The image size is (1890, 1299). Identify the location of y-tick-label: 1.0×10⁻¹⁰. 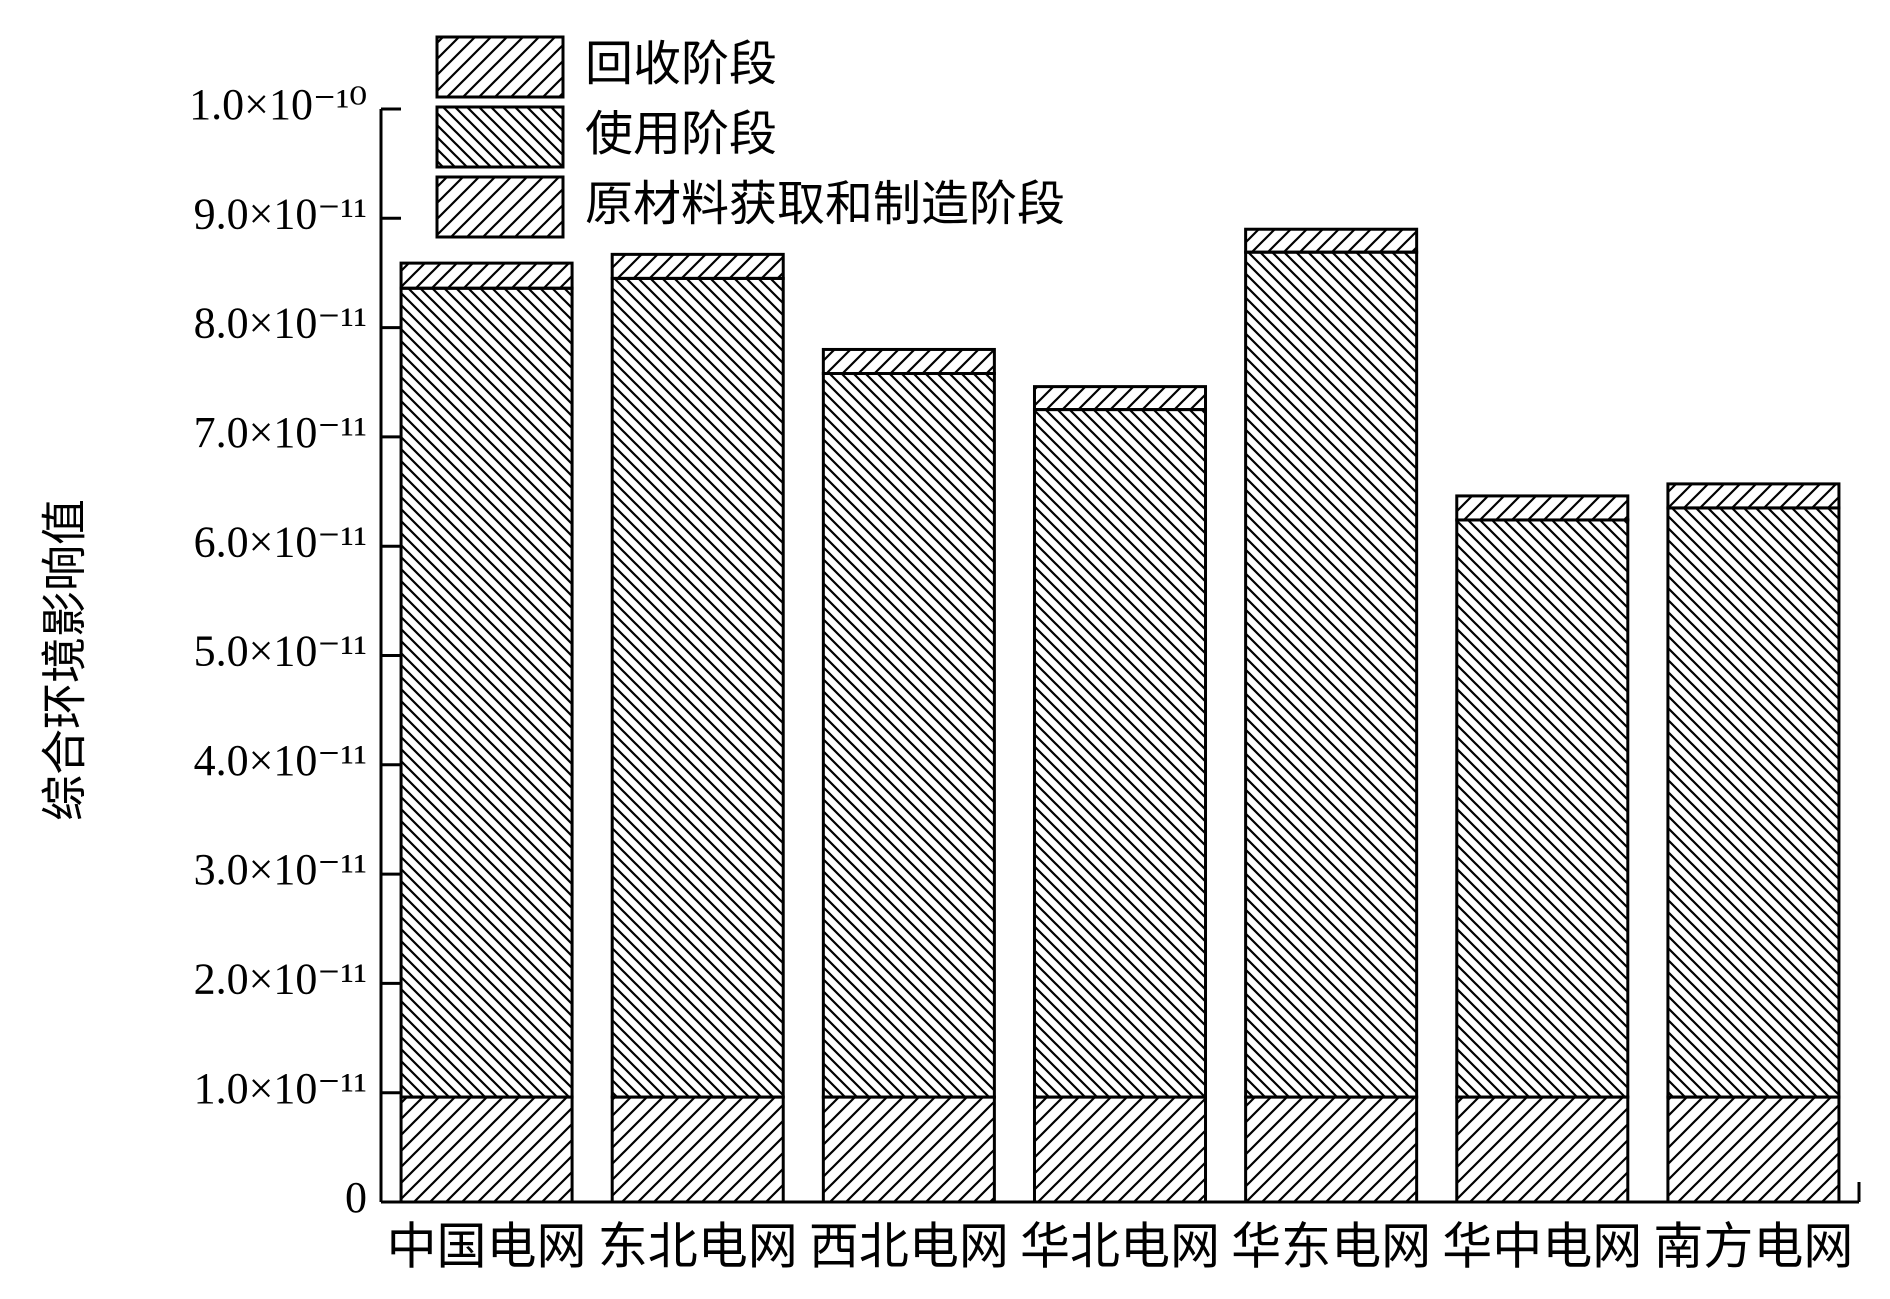
(278, 104).